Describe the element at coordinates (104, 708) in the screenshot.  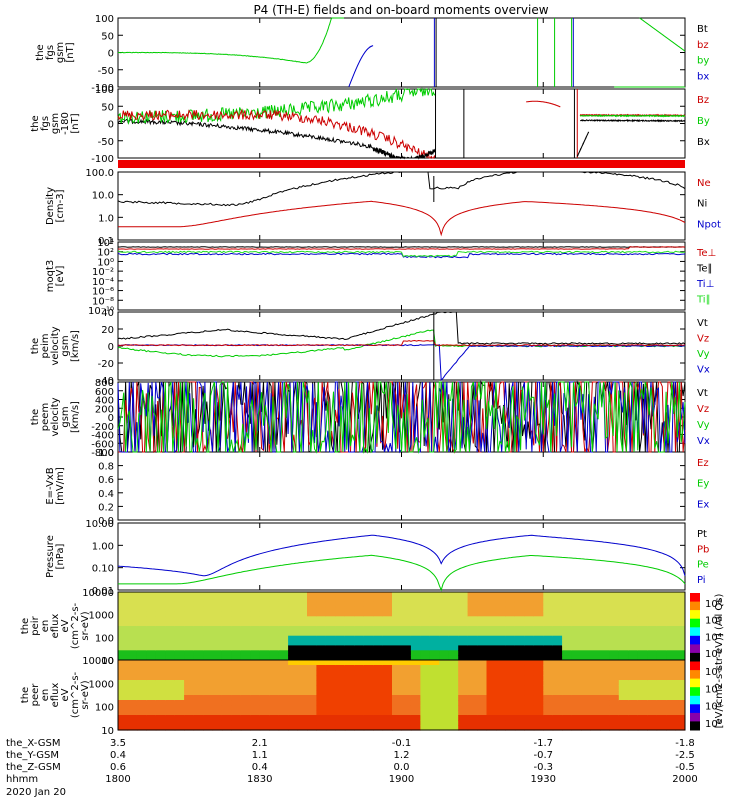
I see `y-tick-label: 100` at that location.